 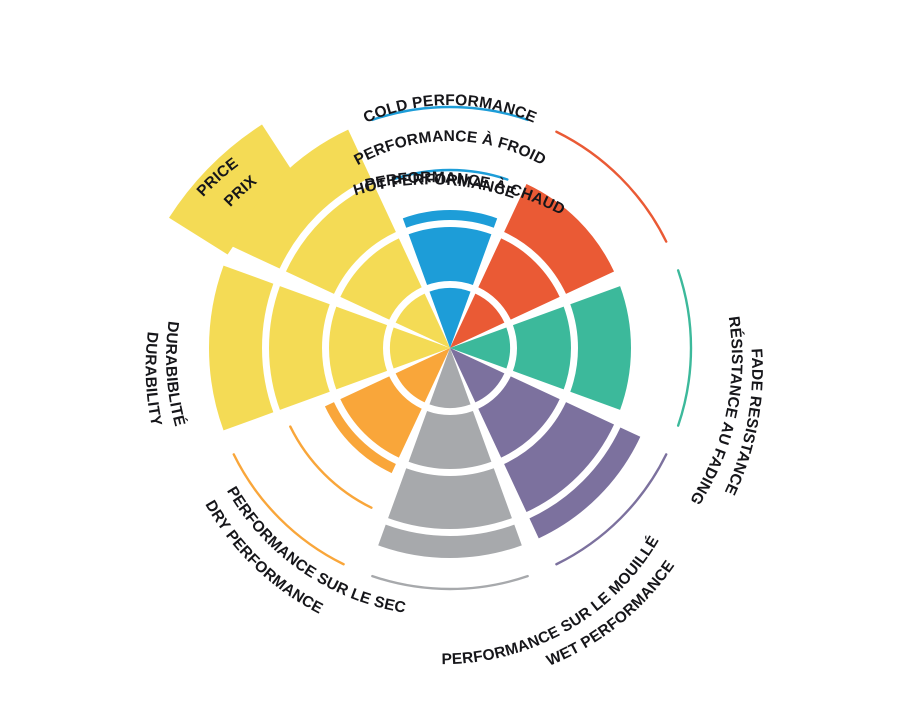 What do you see at coordinates (611, 614) in the screenshot?
I see `label-wet-performance-en: WET PERFORMANCE` at bounding box center [611, 614].